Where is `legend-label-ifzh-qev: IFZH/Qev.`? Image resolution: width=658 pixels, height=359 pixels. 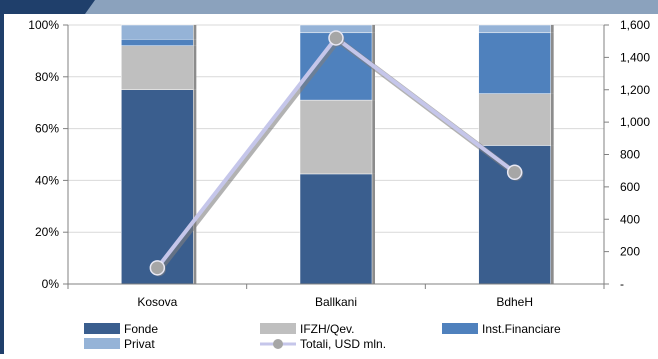 legend-label-ifzh-qev: IFZH/Qev. is located at coordinates (327, 329).